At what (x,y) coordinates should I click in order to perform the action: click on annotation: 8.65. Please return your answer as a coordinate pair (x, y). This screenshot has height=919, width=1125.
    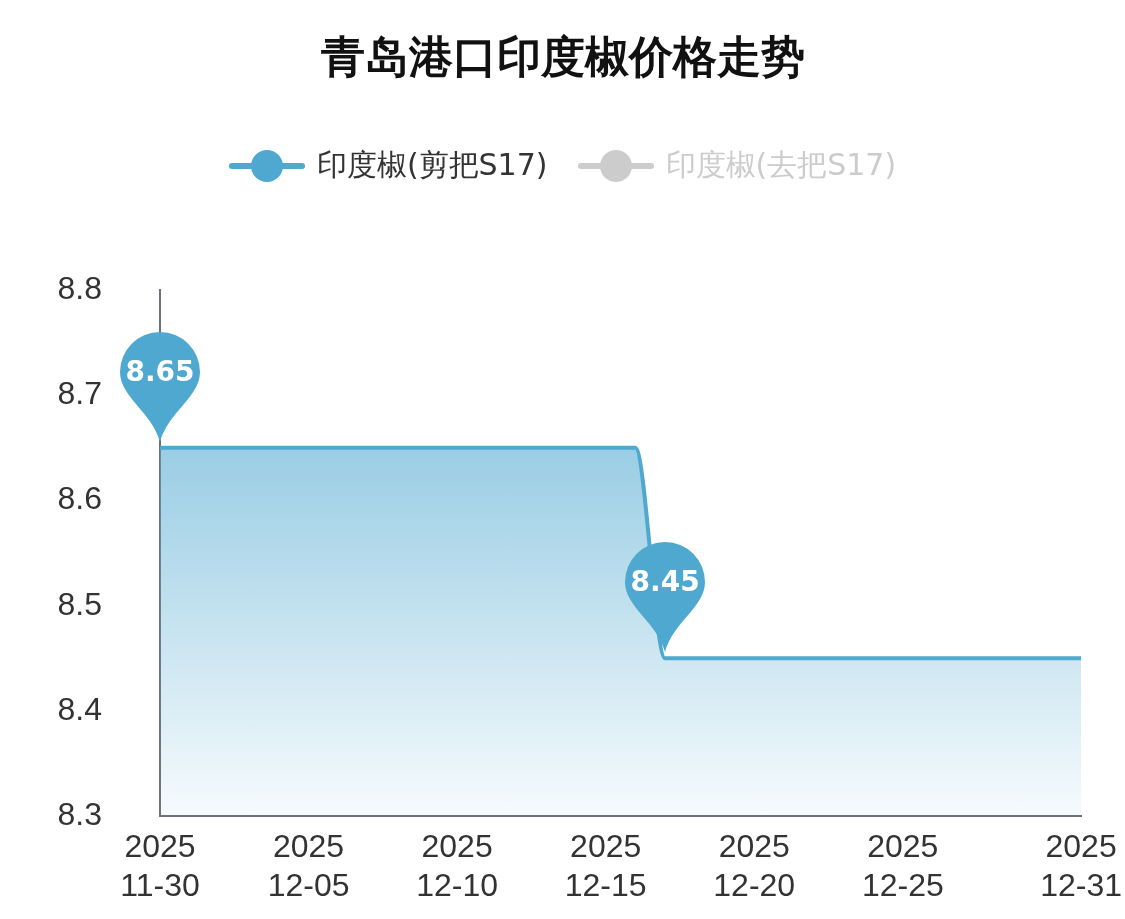
    Looking at the image, I should click on (160, 371).